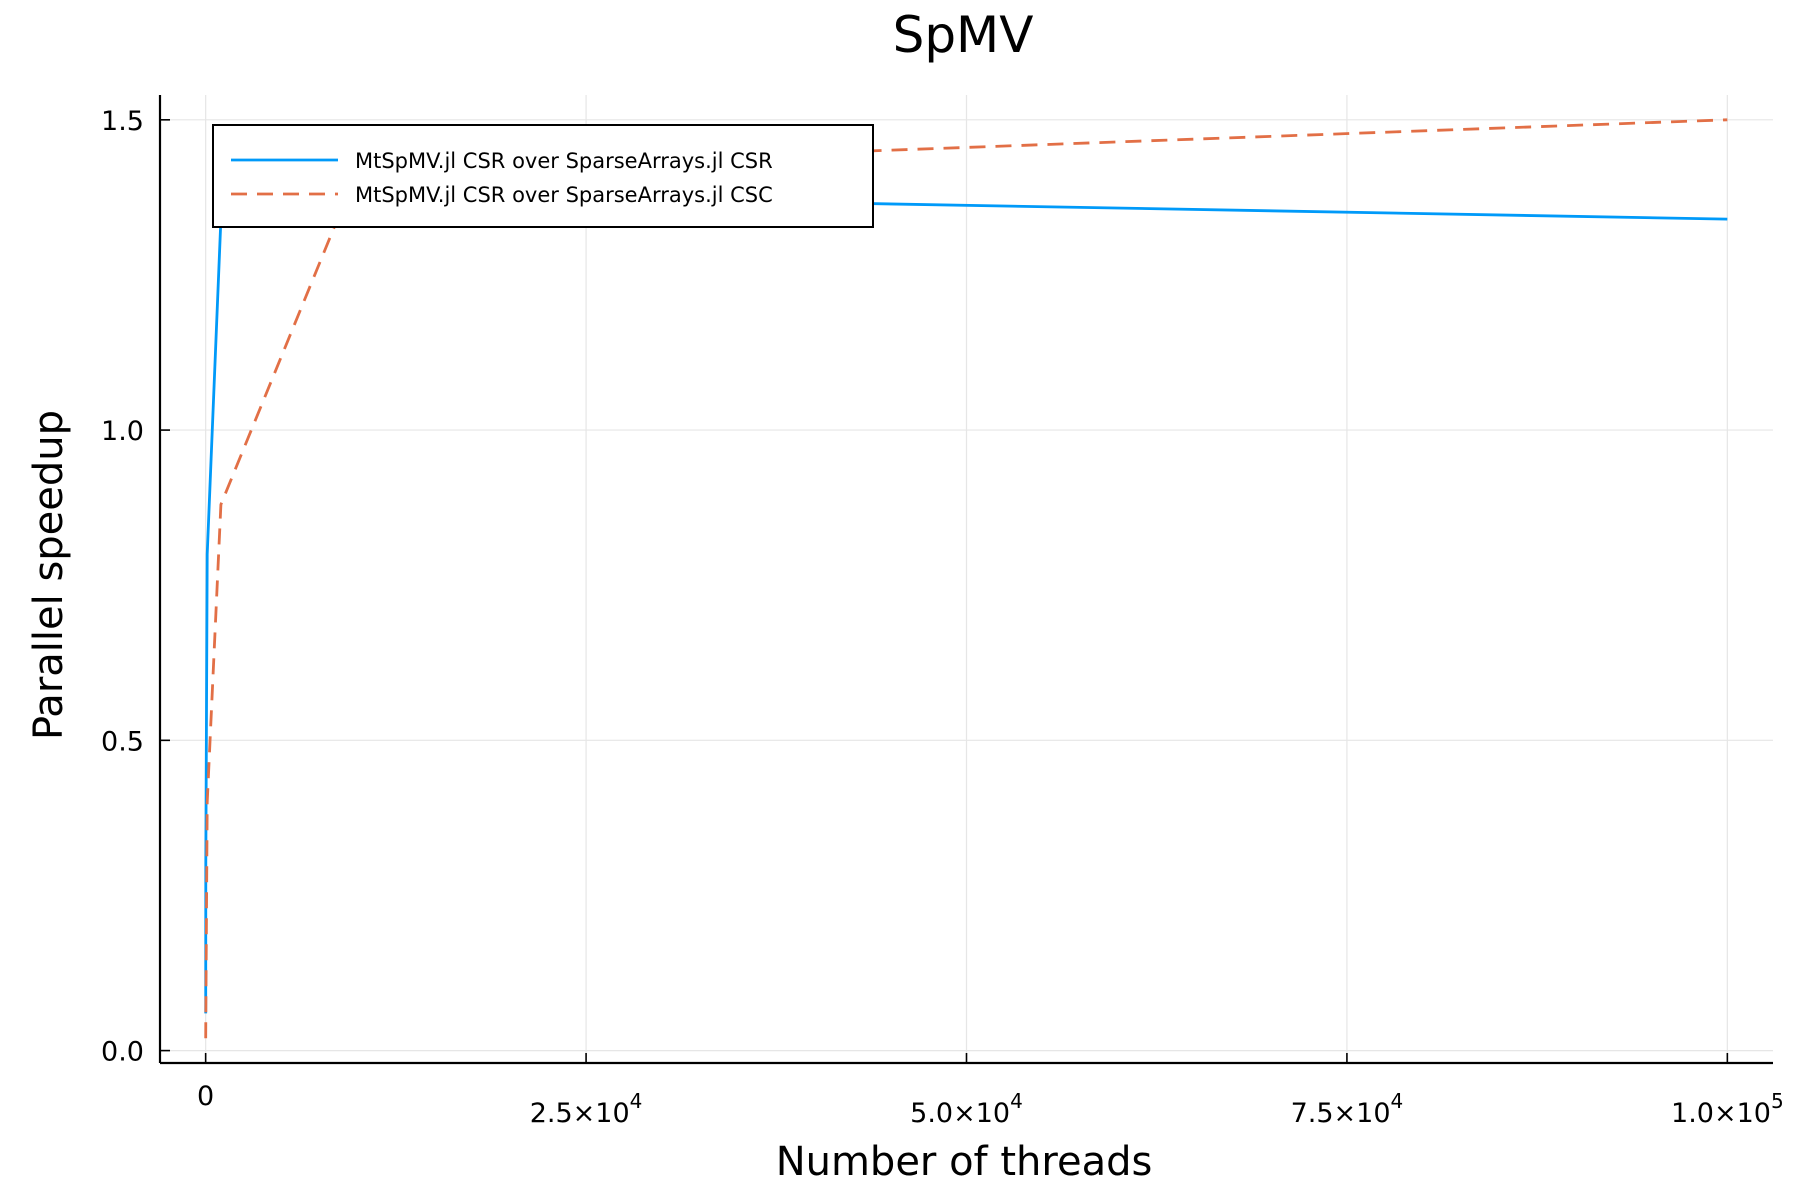 The height and width of the screenshot is (1200, 1800). What do you see at coordinates (586, 1109) in the screenshot?
I see `x-tick-label: 2.5×10⁴` at bounding box center [586, 1109].